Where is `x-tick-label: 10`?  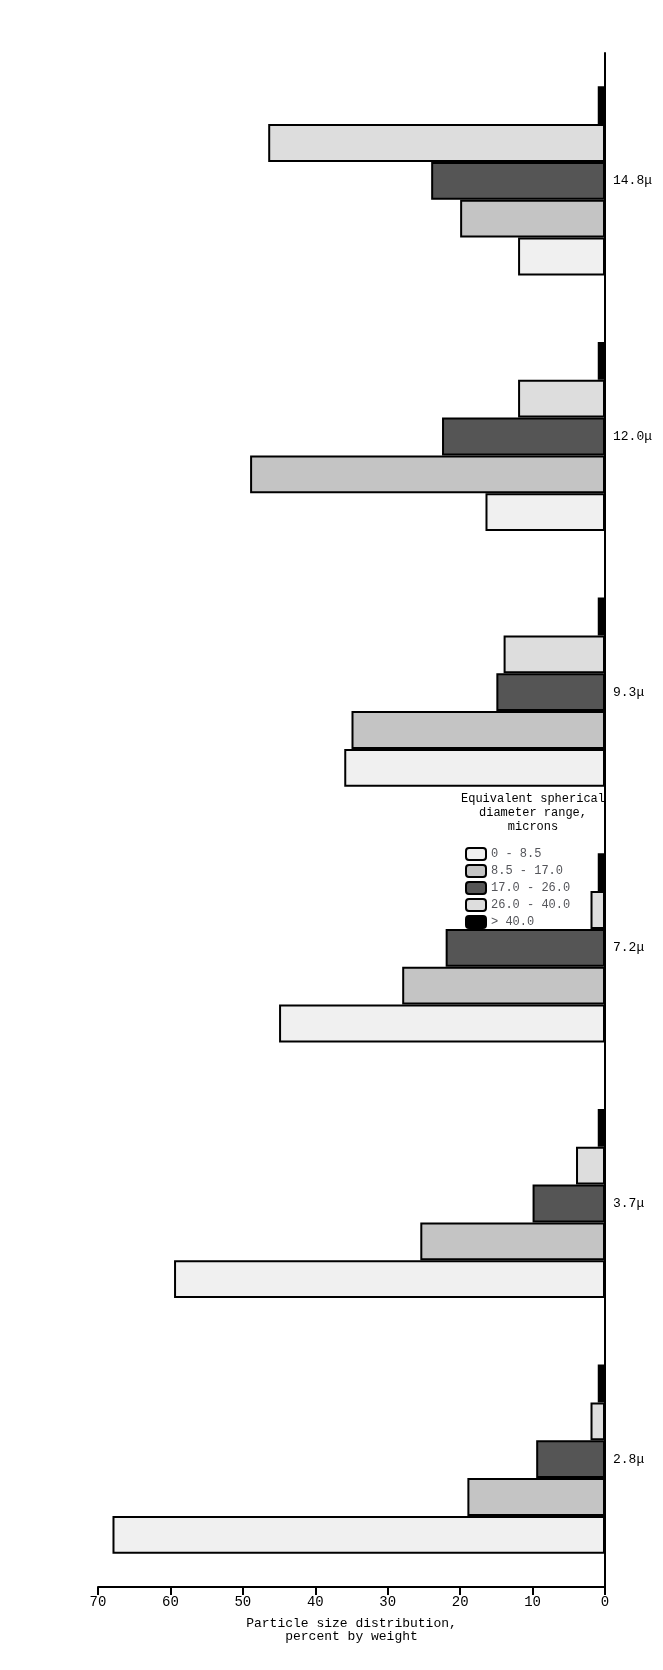
x-tick-label: 10 is located at coordinates (532, 1602).